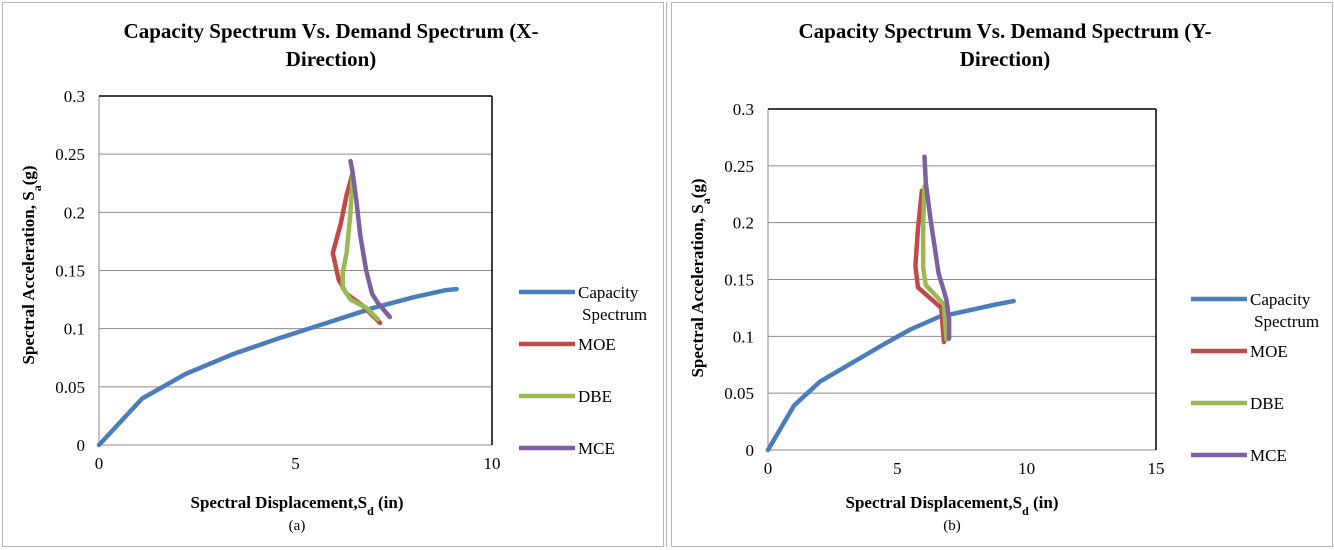 This screenshot has height=550, width=1334. What do you see at coordinates (297, 526) in the screenshot?
I see `panel-caption: (a)` at bounding box center [297, 526].